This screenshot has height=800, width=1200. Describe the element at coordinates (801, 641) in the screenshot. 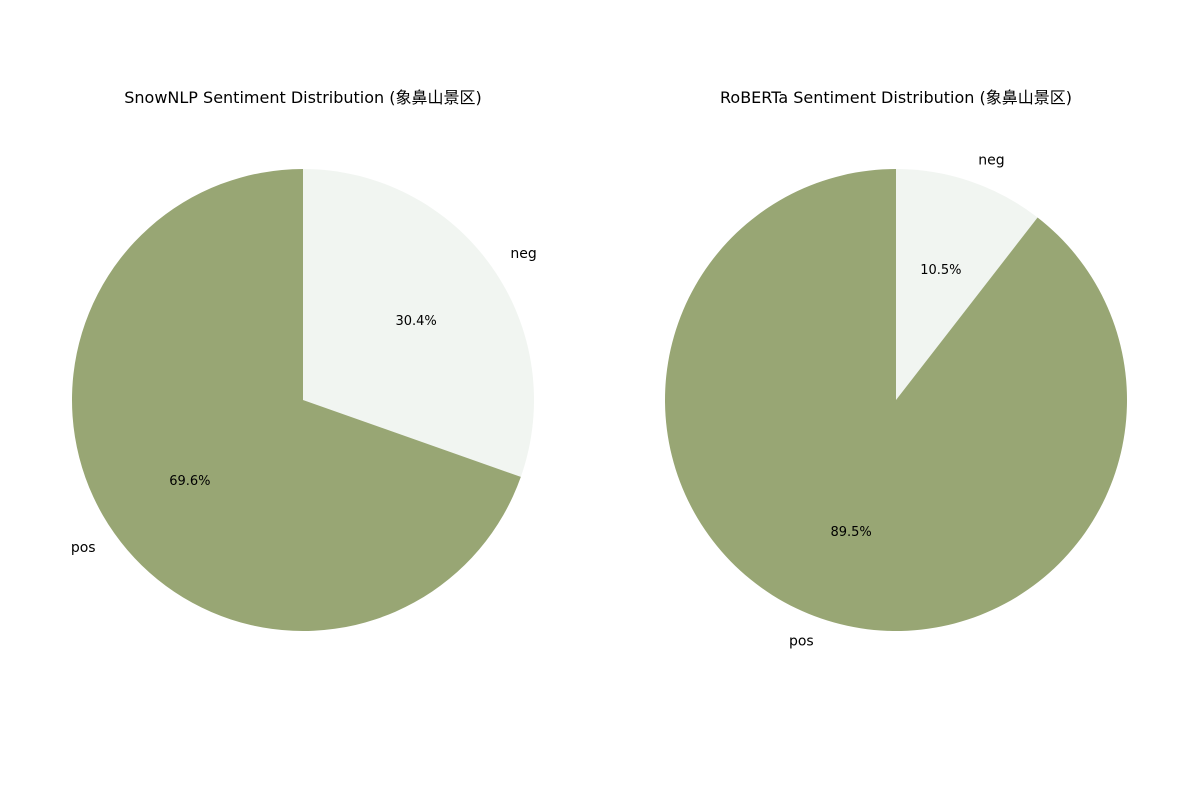

I see `slice-label-roberta-pos: pos` at that location.